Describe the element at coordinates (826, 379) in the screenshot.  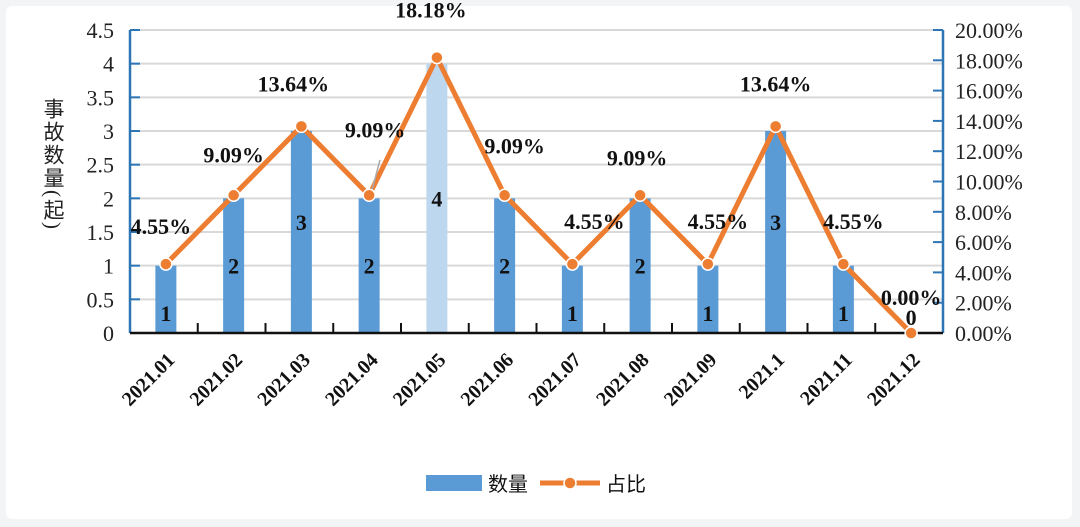
I see `x-tick-label: 2021.11` at that location.